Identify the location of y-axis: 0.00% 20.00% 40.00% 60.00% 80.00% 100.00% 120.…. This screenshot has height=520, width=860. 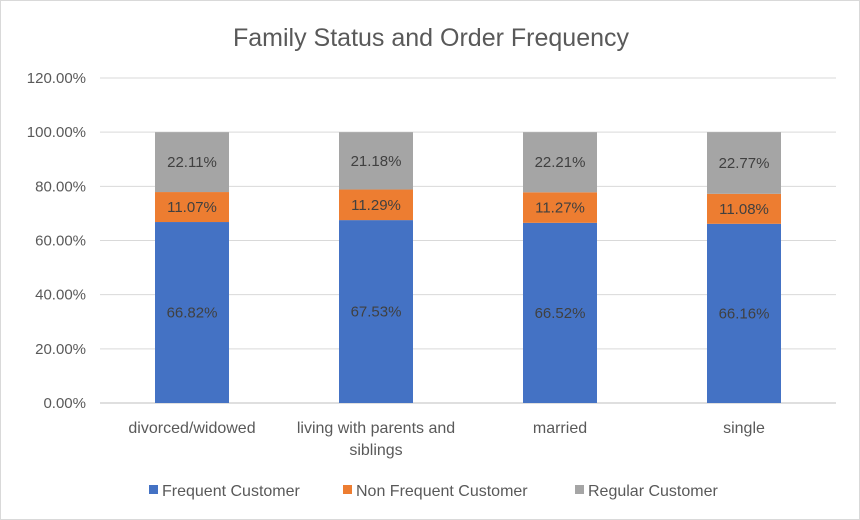
(56, 241).